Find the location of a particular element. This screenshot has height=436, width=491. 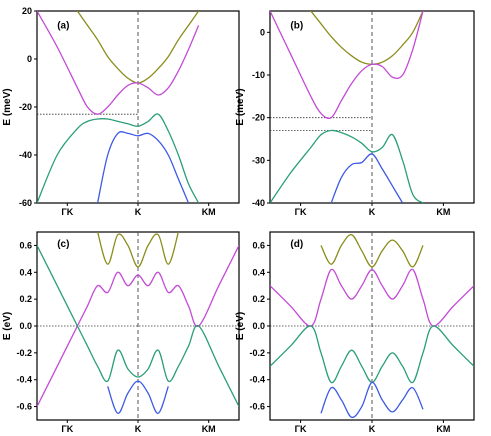

panel-label: (a) is located at coordinates (63, 25).